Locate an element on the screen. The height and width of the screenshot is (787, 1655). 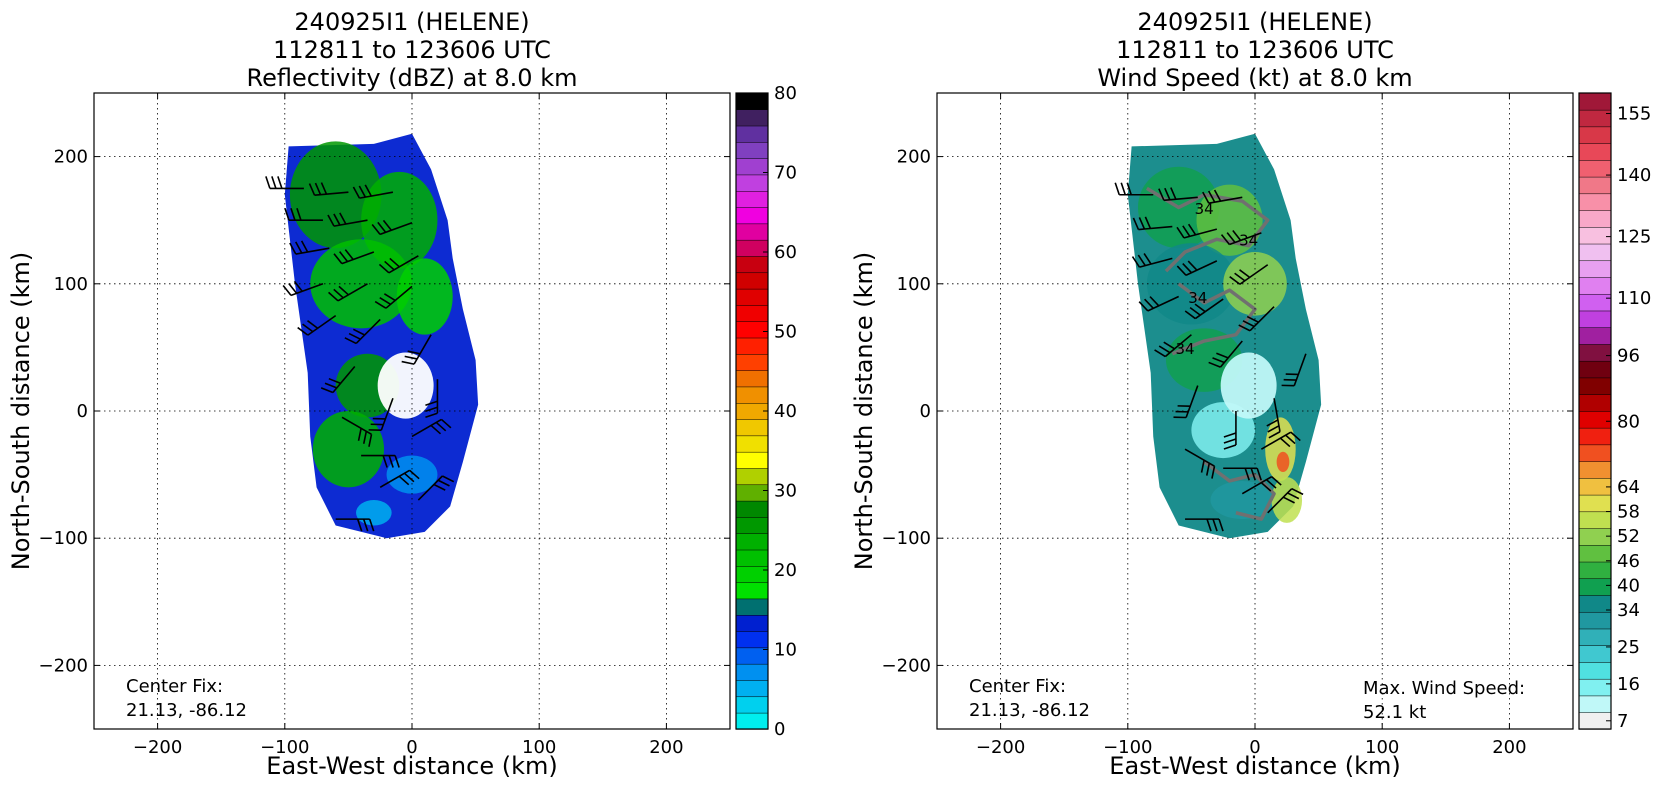
wind-barbs is located at coordinates (360, 354).